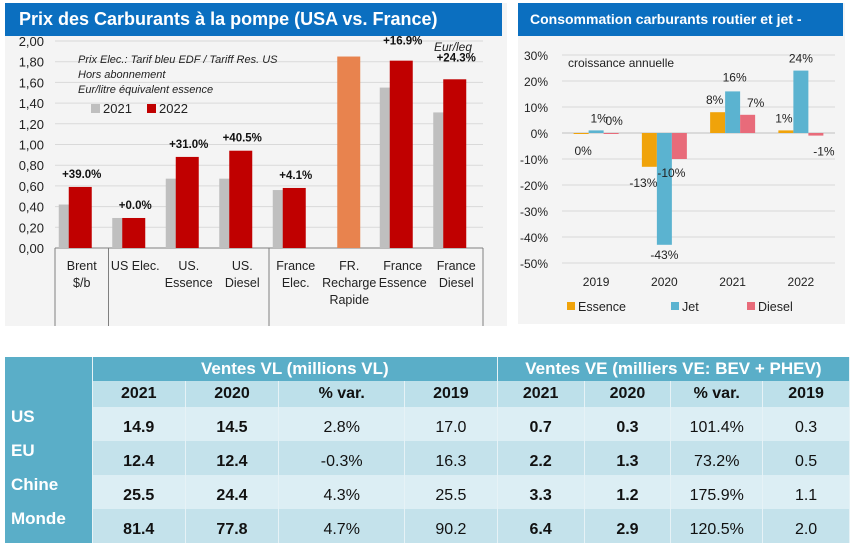 This screenshot has height=550, width=850. I want to click on data-label: +39.0%, so click(81, 175).